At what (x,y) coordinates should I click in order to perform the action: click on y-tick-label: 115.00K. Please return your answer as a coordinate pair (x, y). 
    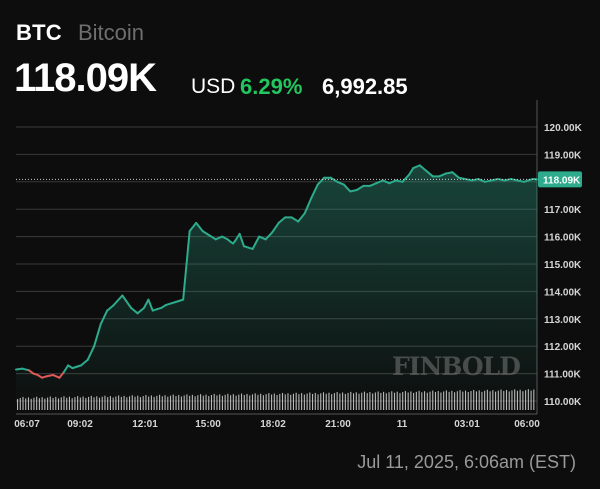
    Looking at the image, I should click on (563, 265).